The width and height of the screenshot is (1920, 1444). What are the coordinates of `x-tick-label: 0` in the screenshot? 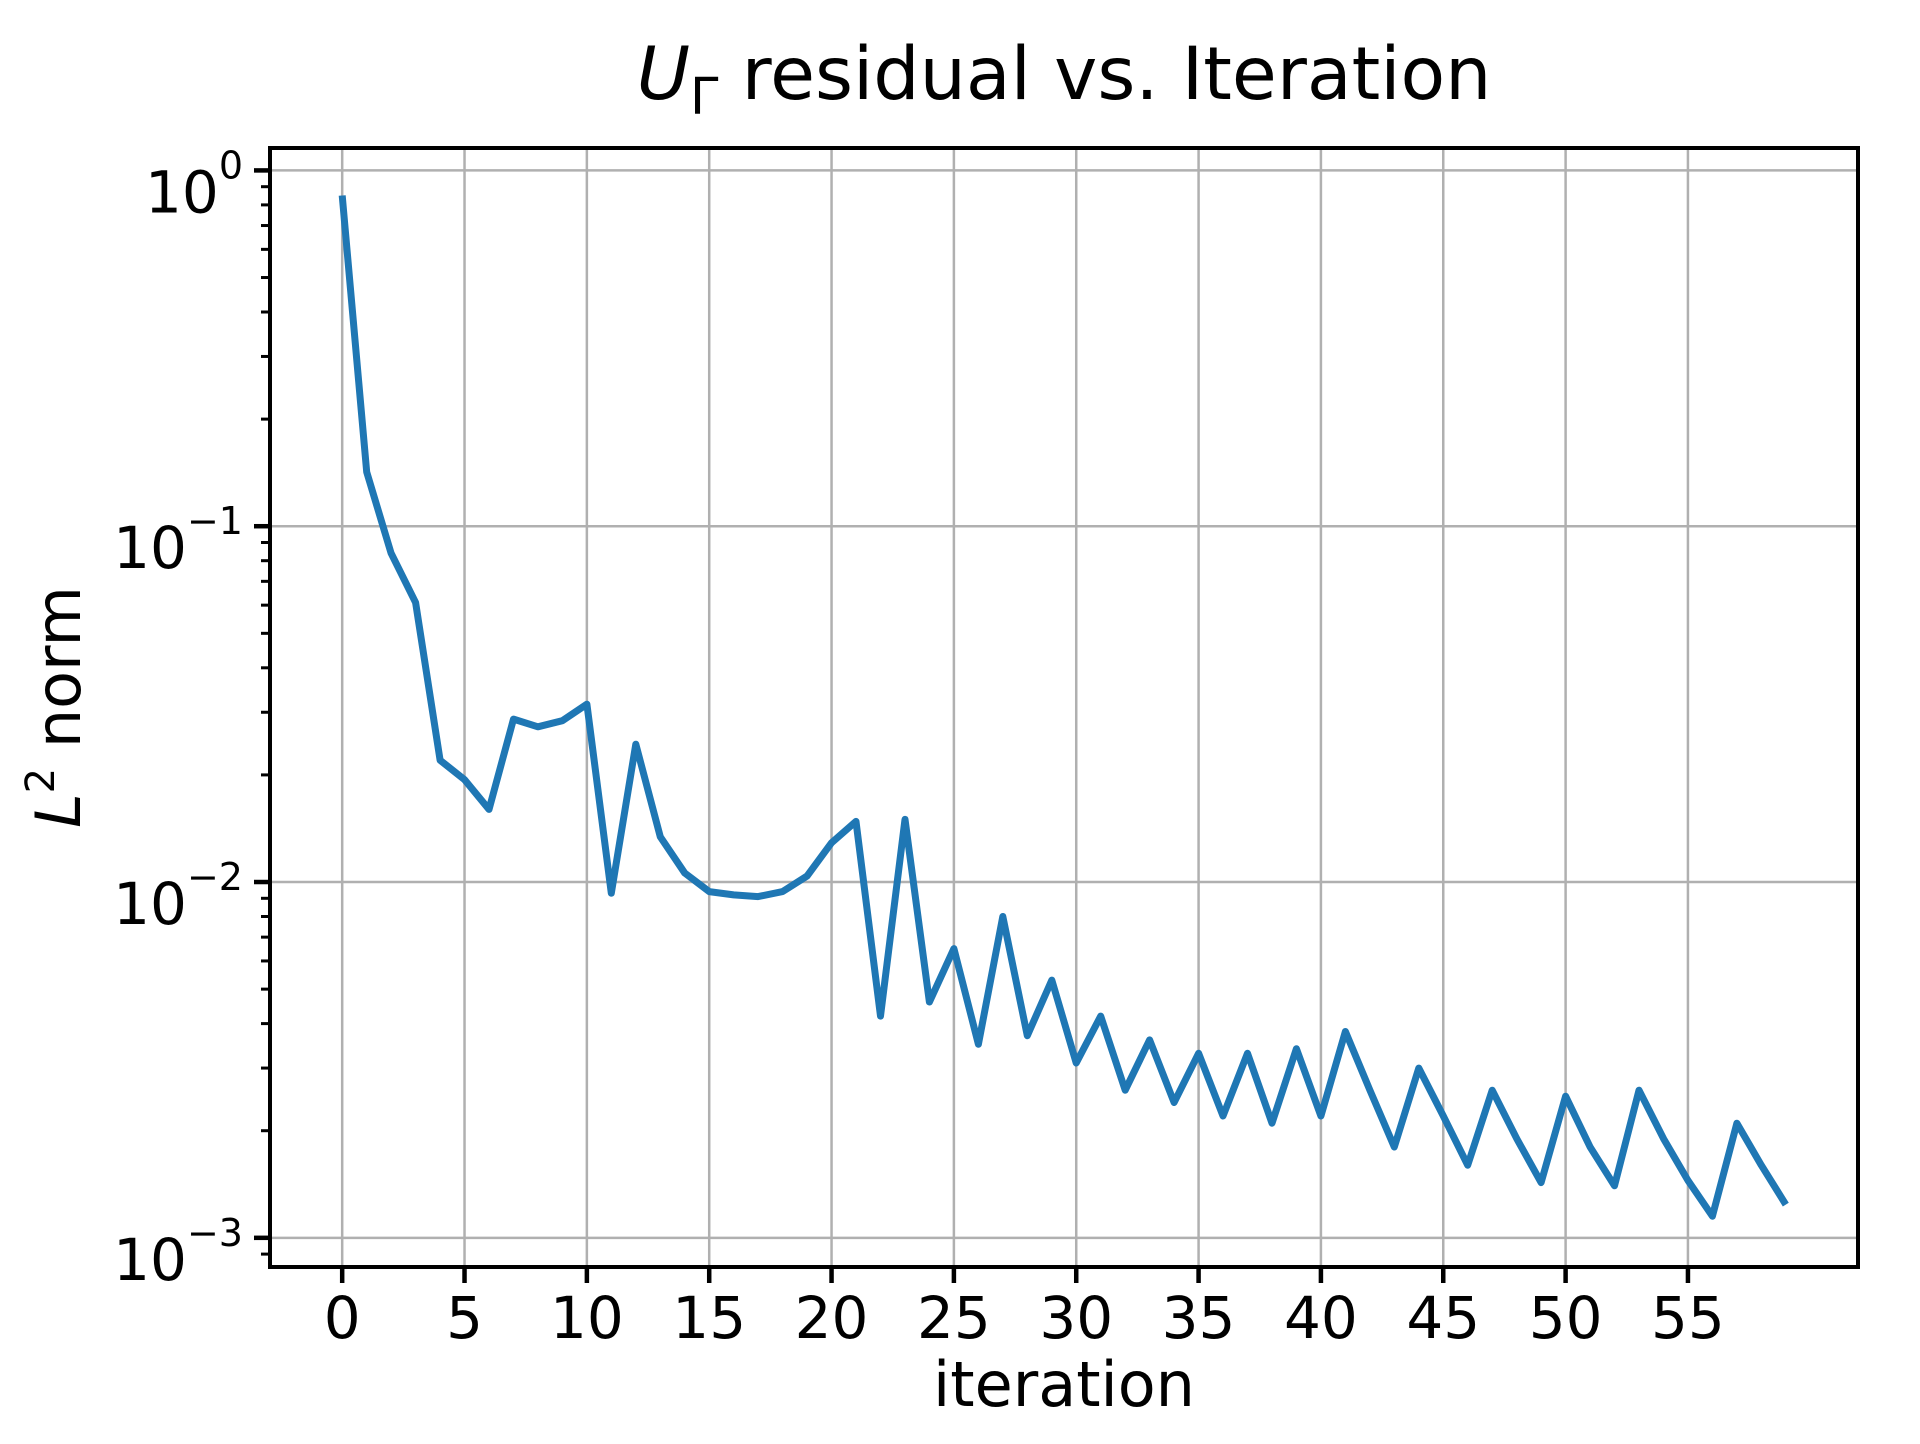 It's located at (342, 1318).